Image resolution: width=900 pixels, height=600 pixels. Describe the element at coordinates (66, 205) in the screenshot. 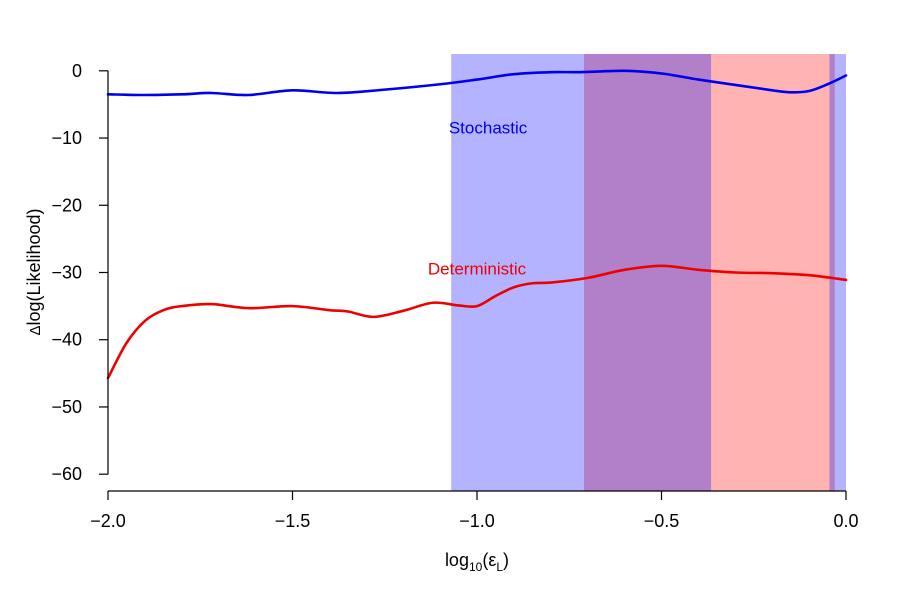

I see `y-tick-label: −20` at that location.